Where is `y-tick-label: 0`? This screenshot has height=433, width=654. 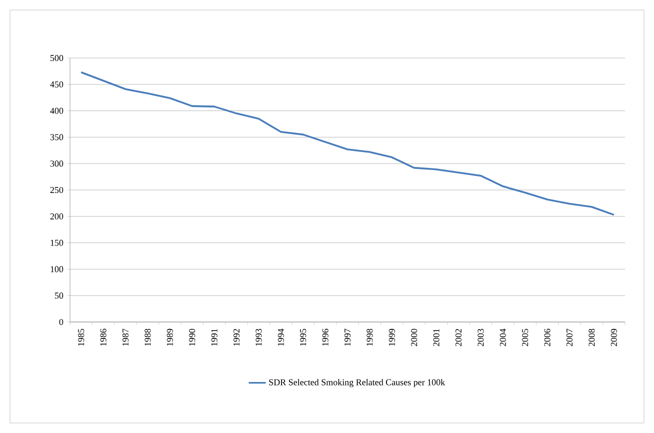
y-tick-label: 0 is located at coordinates (61, 322).